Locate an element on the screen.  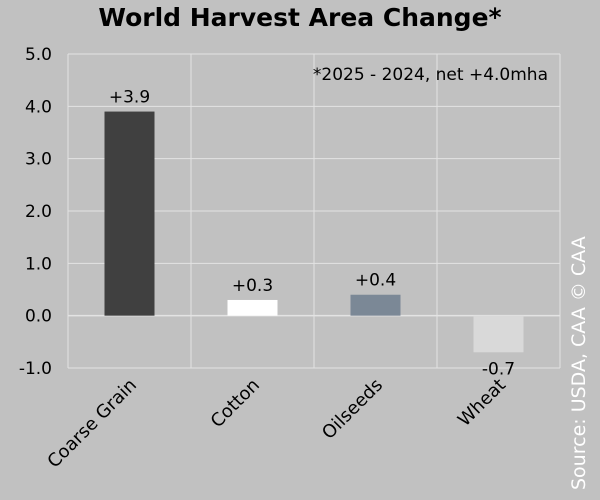
source-credit: Source: USDA, CAA © CAA is located at coordinates (579, 363).